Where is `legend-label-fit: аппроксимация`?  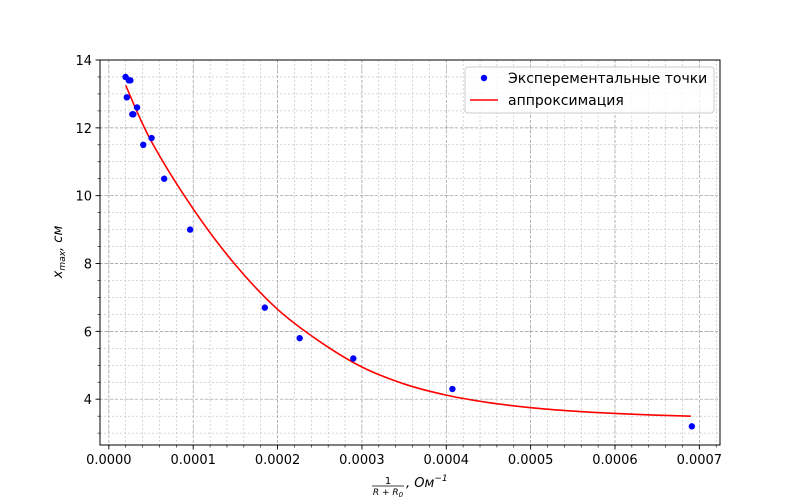 legend-label-fit: аппроксимация is located at coordinates (566, 101).